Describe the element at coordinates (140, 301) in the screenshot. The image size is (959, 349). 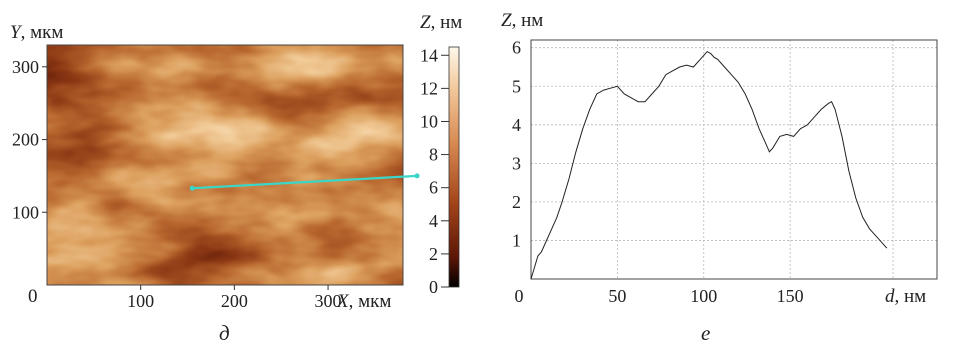
I see `left-x-tick-label: 100` at that location.